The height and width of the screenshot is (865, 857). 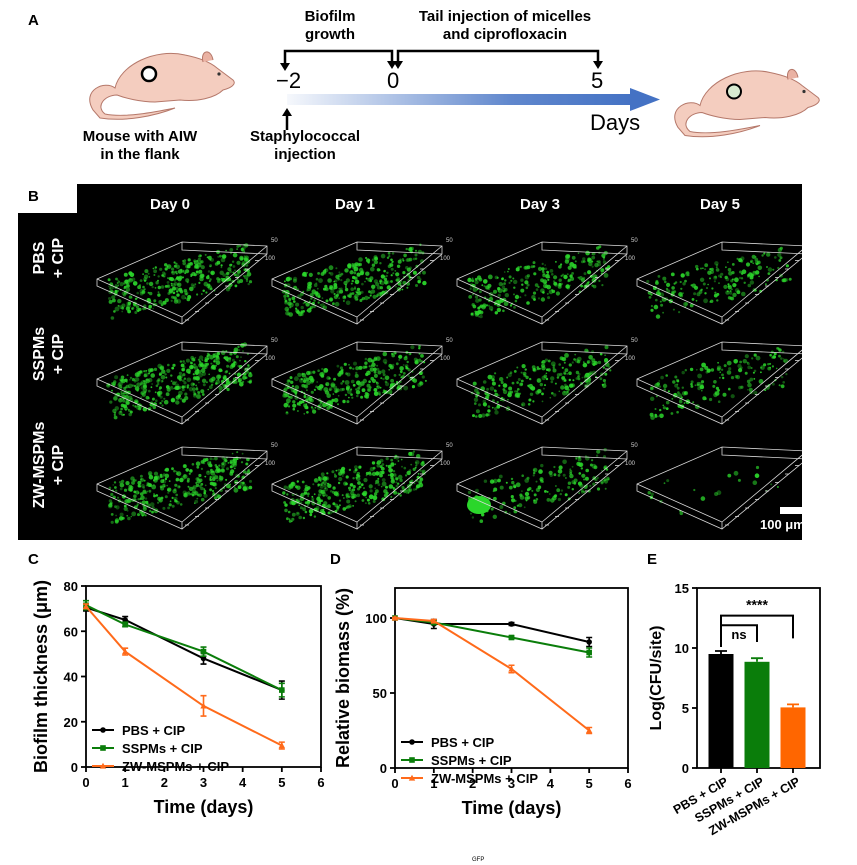 What do you see at coordinates (634, 241) in the screenshot?
I see `axis-tick-label: 50` at bounding box center [634, 241].